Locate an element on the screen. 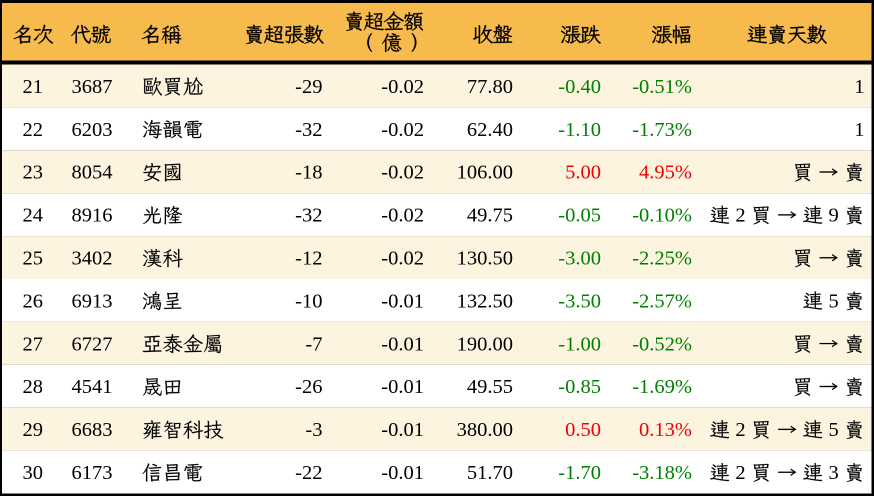 This screenshot has height=496, width=874. svg-text: -0.52% is located at coordinates (662, 344).